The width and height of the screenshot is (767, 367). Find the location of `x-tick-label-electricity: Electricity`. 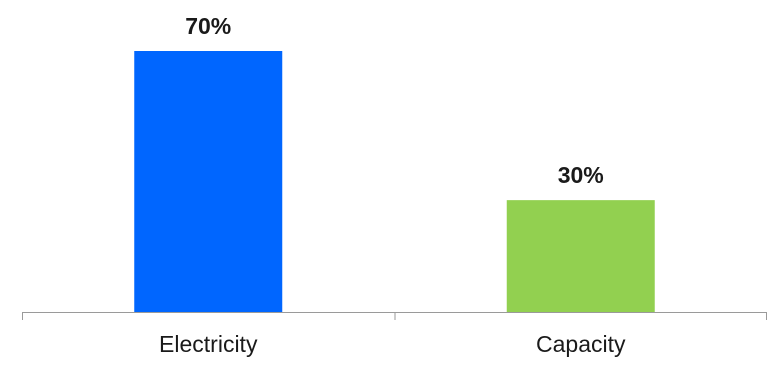

x-tick-label-electricity: Electricity is located at coordinates (208, 344).